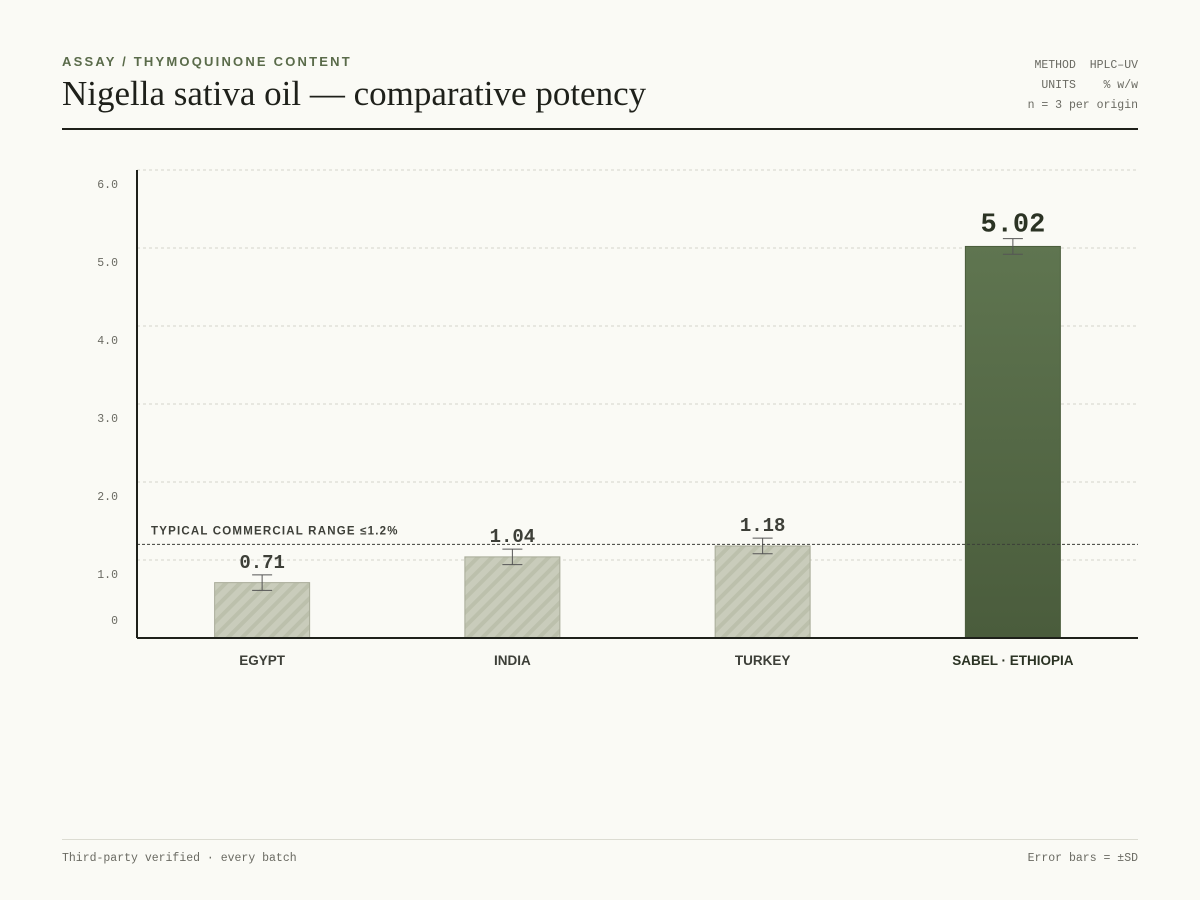 The height and width of the screenshot is (900, 1200). I want to click on reference-line-group: TYPICAL COMMERCIAL RANGE ≤1.2%, so click(637, 535).